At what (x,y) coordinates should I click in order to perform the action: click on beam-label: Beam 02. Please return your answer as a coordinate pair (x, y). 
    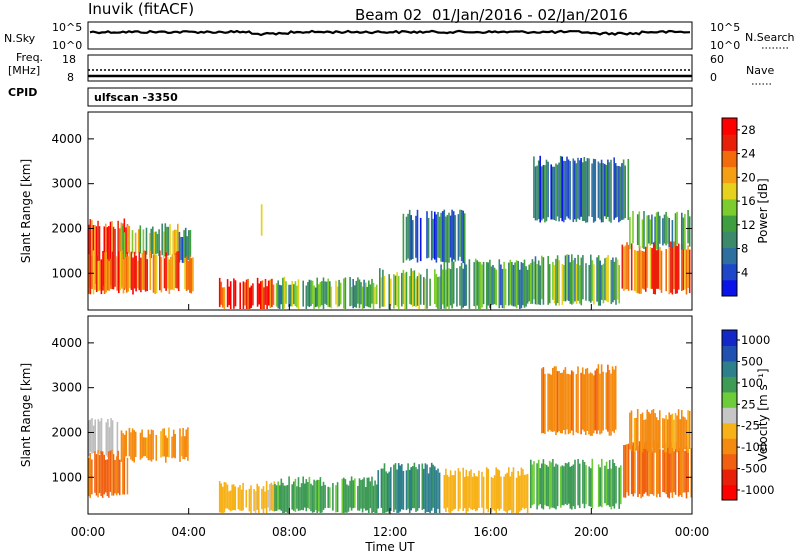
    Looking at the image, I should click on (388, 15).